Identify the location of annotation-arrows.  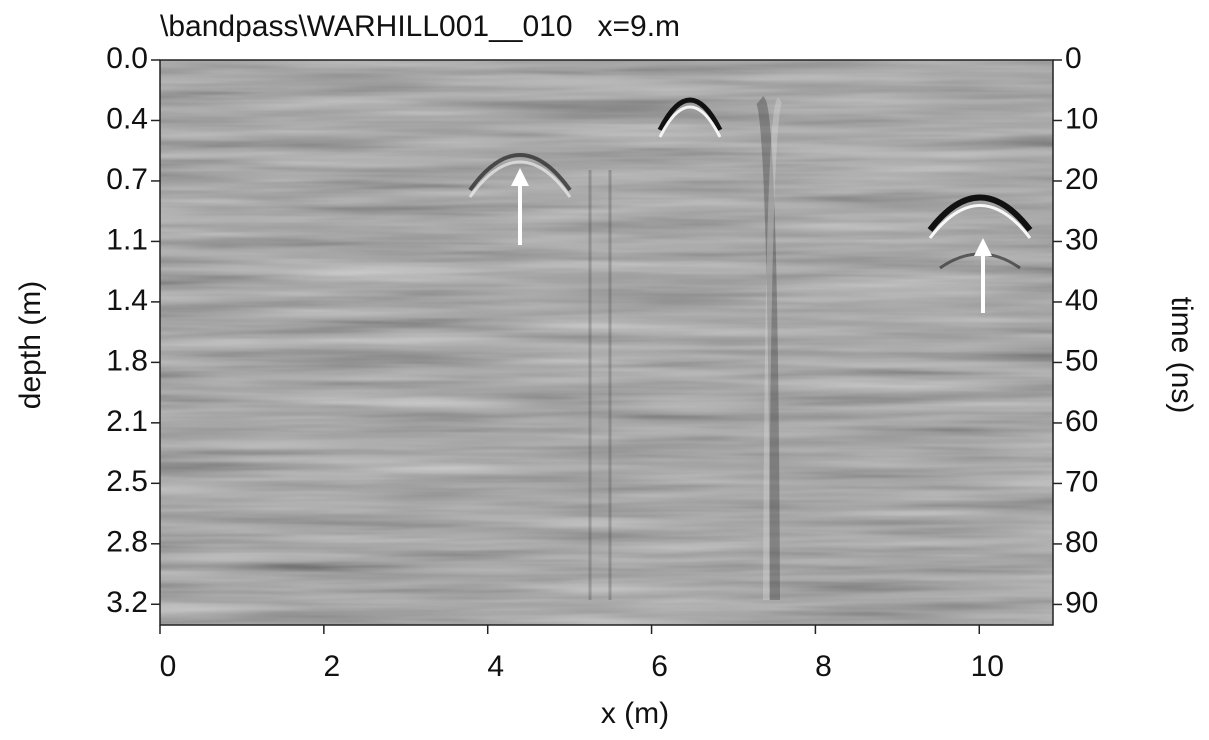
(751, 240).